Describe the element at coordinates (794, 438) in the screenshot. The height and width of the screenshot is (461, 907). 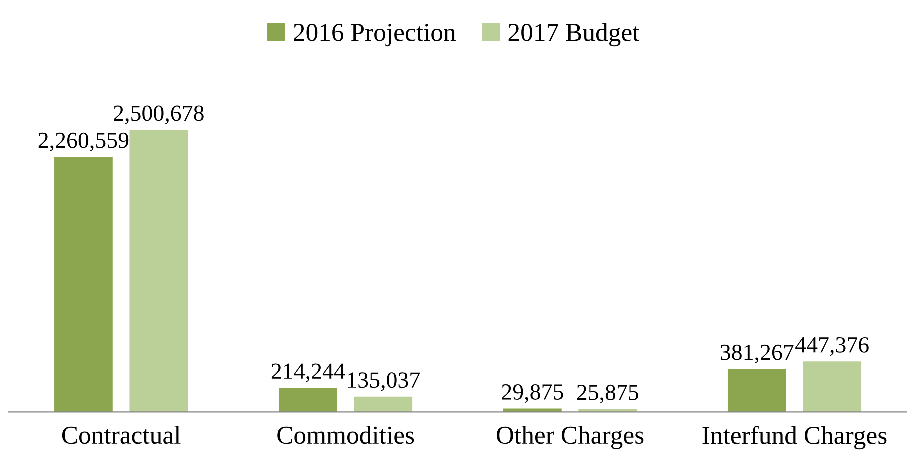
I see `x-tick-label: Interfund Charges` at that location.